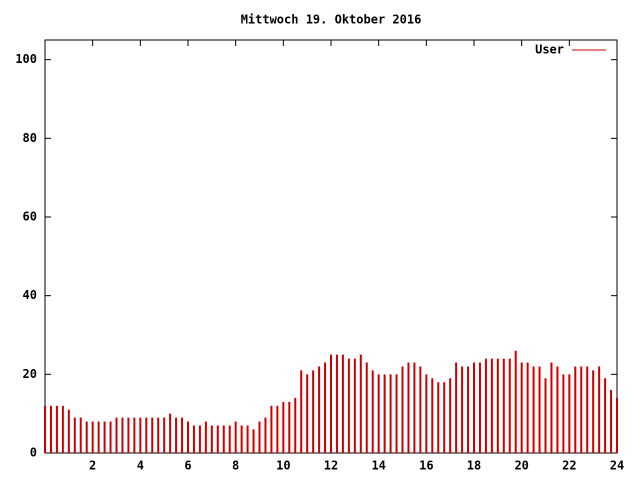 Image resolution: width=640 pixels, height=480 pixels. What do you see at coordinates (140, 466) in the screenshot?
I see `x-tick-label: 4` at bounding box center [140, 466].